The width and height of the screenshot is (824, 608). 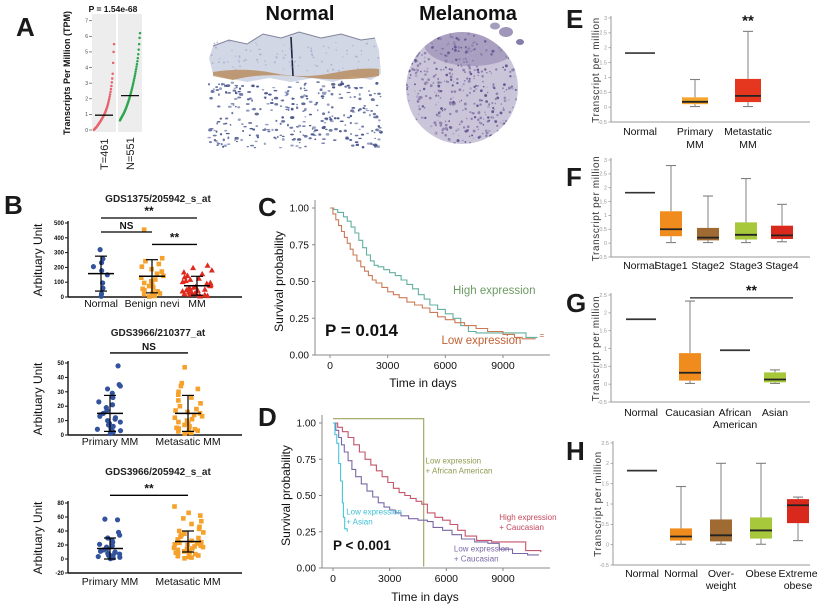 I want to click on panel-letter-c: C, so click(x=267, y=207).